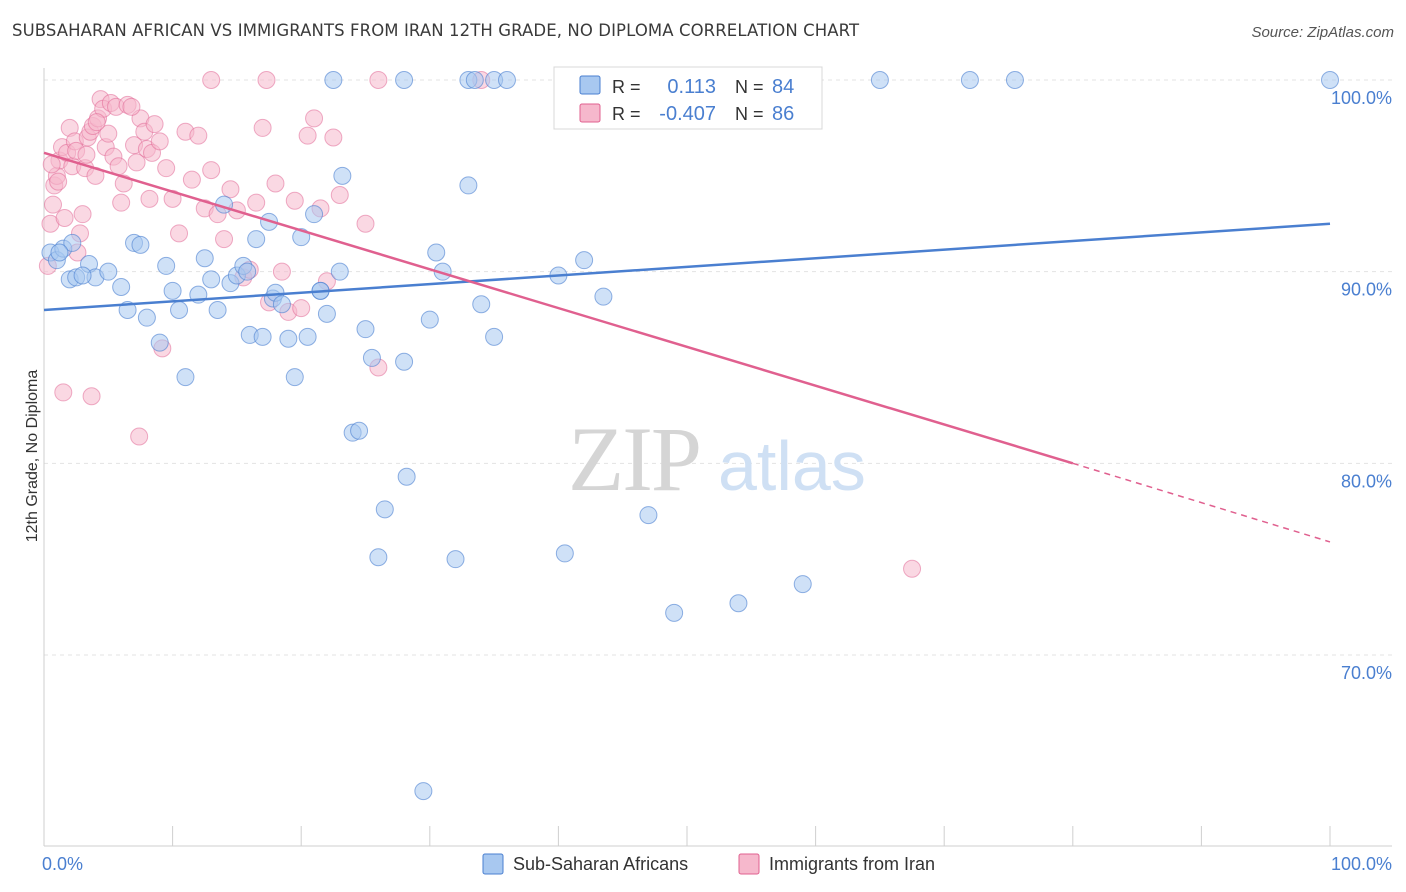 The image size is (1406, 892). What do you see at coordinates (590, 113) in the screenshot?
I see `legend-swatch-pink` at bounding box center [590, 113].